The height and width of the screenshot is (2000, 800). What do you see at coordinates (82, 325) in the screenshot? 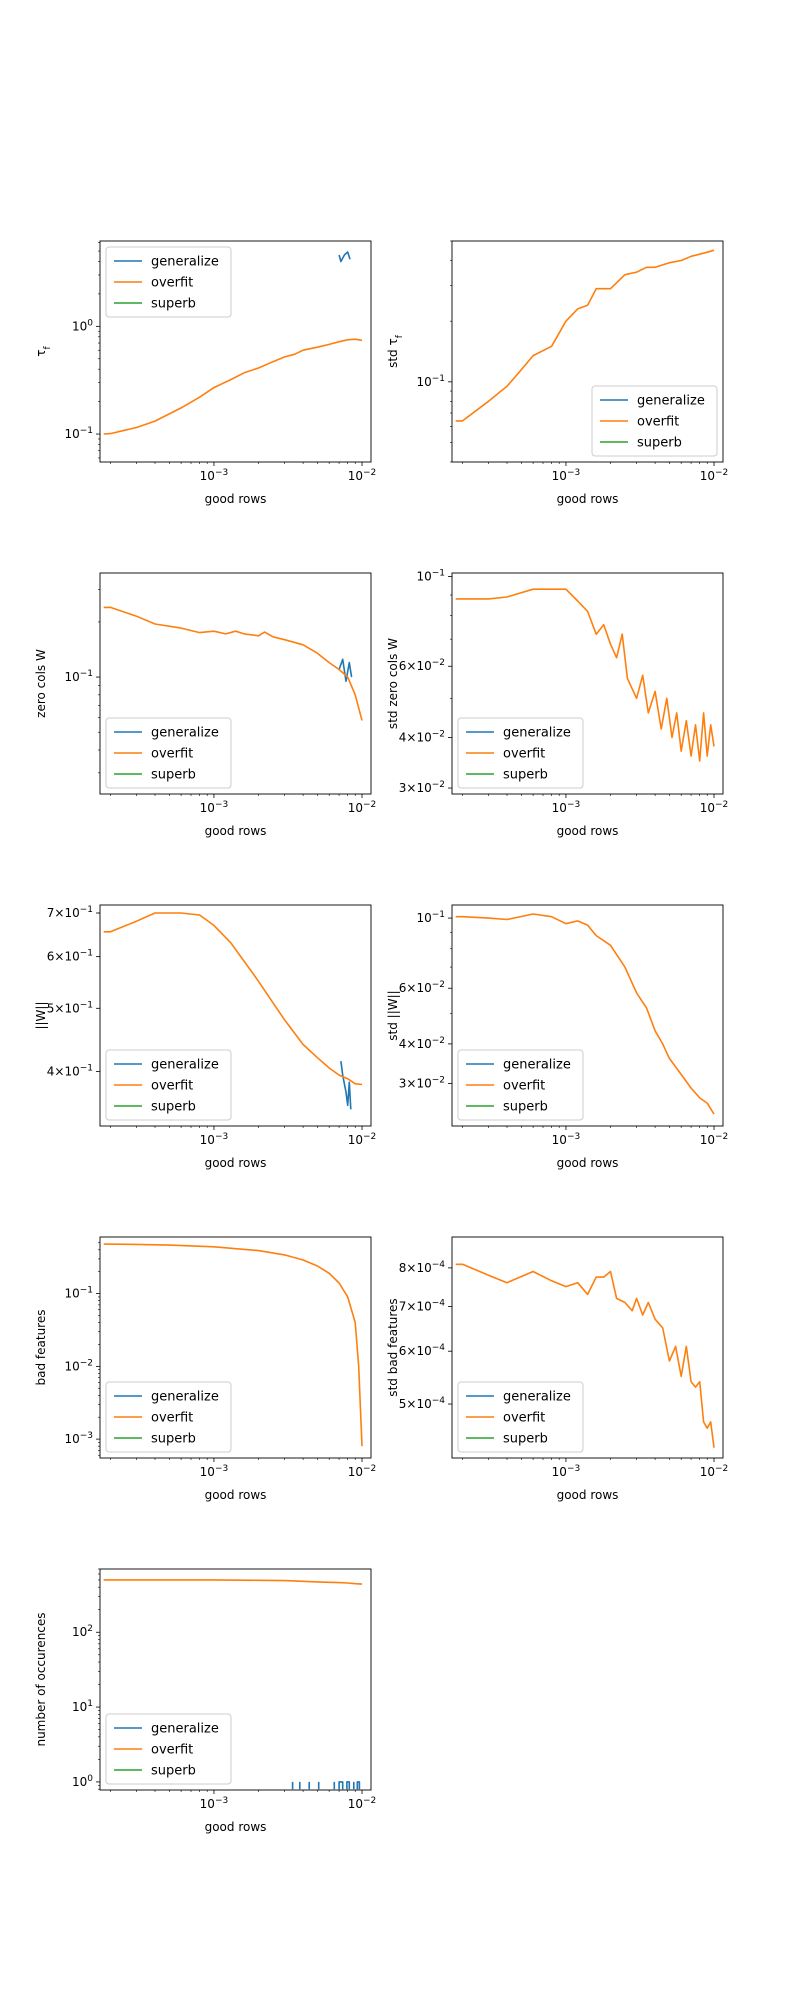
I see `y-tick-label: 10⁰` at bounding box center [82, 325].